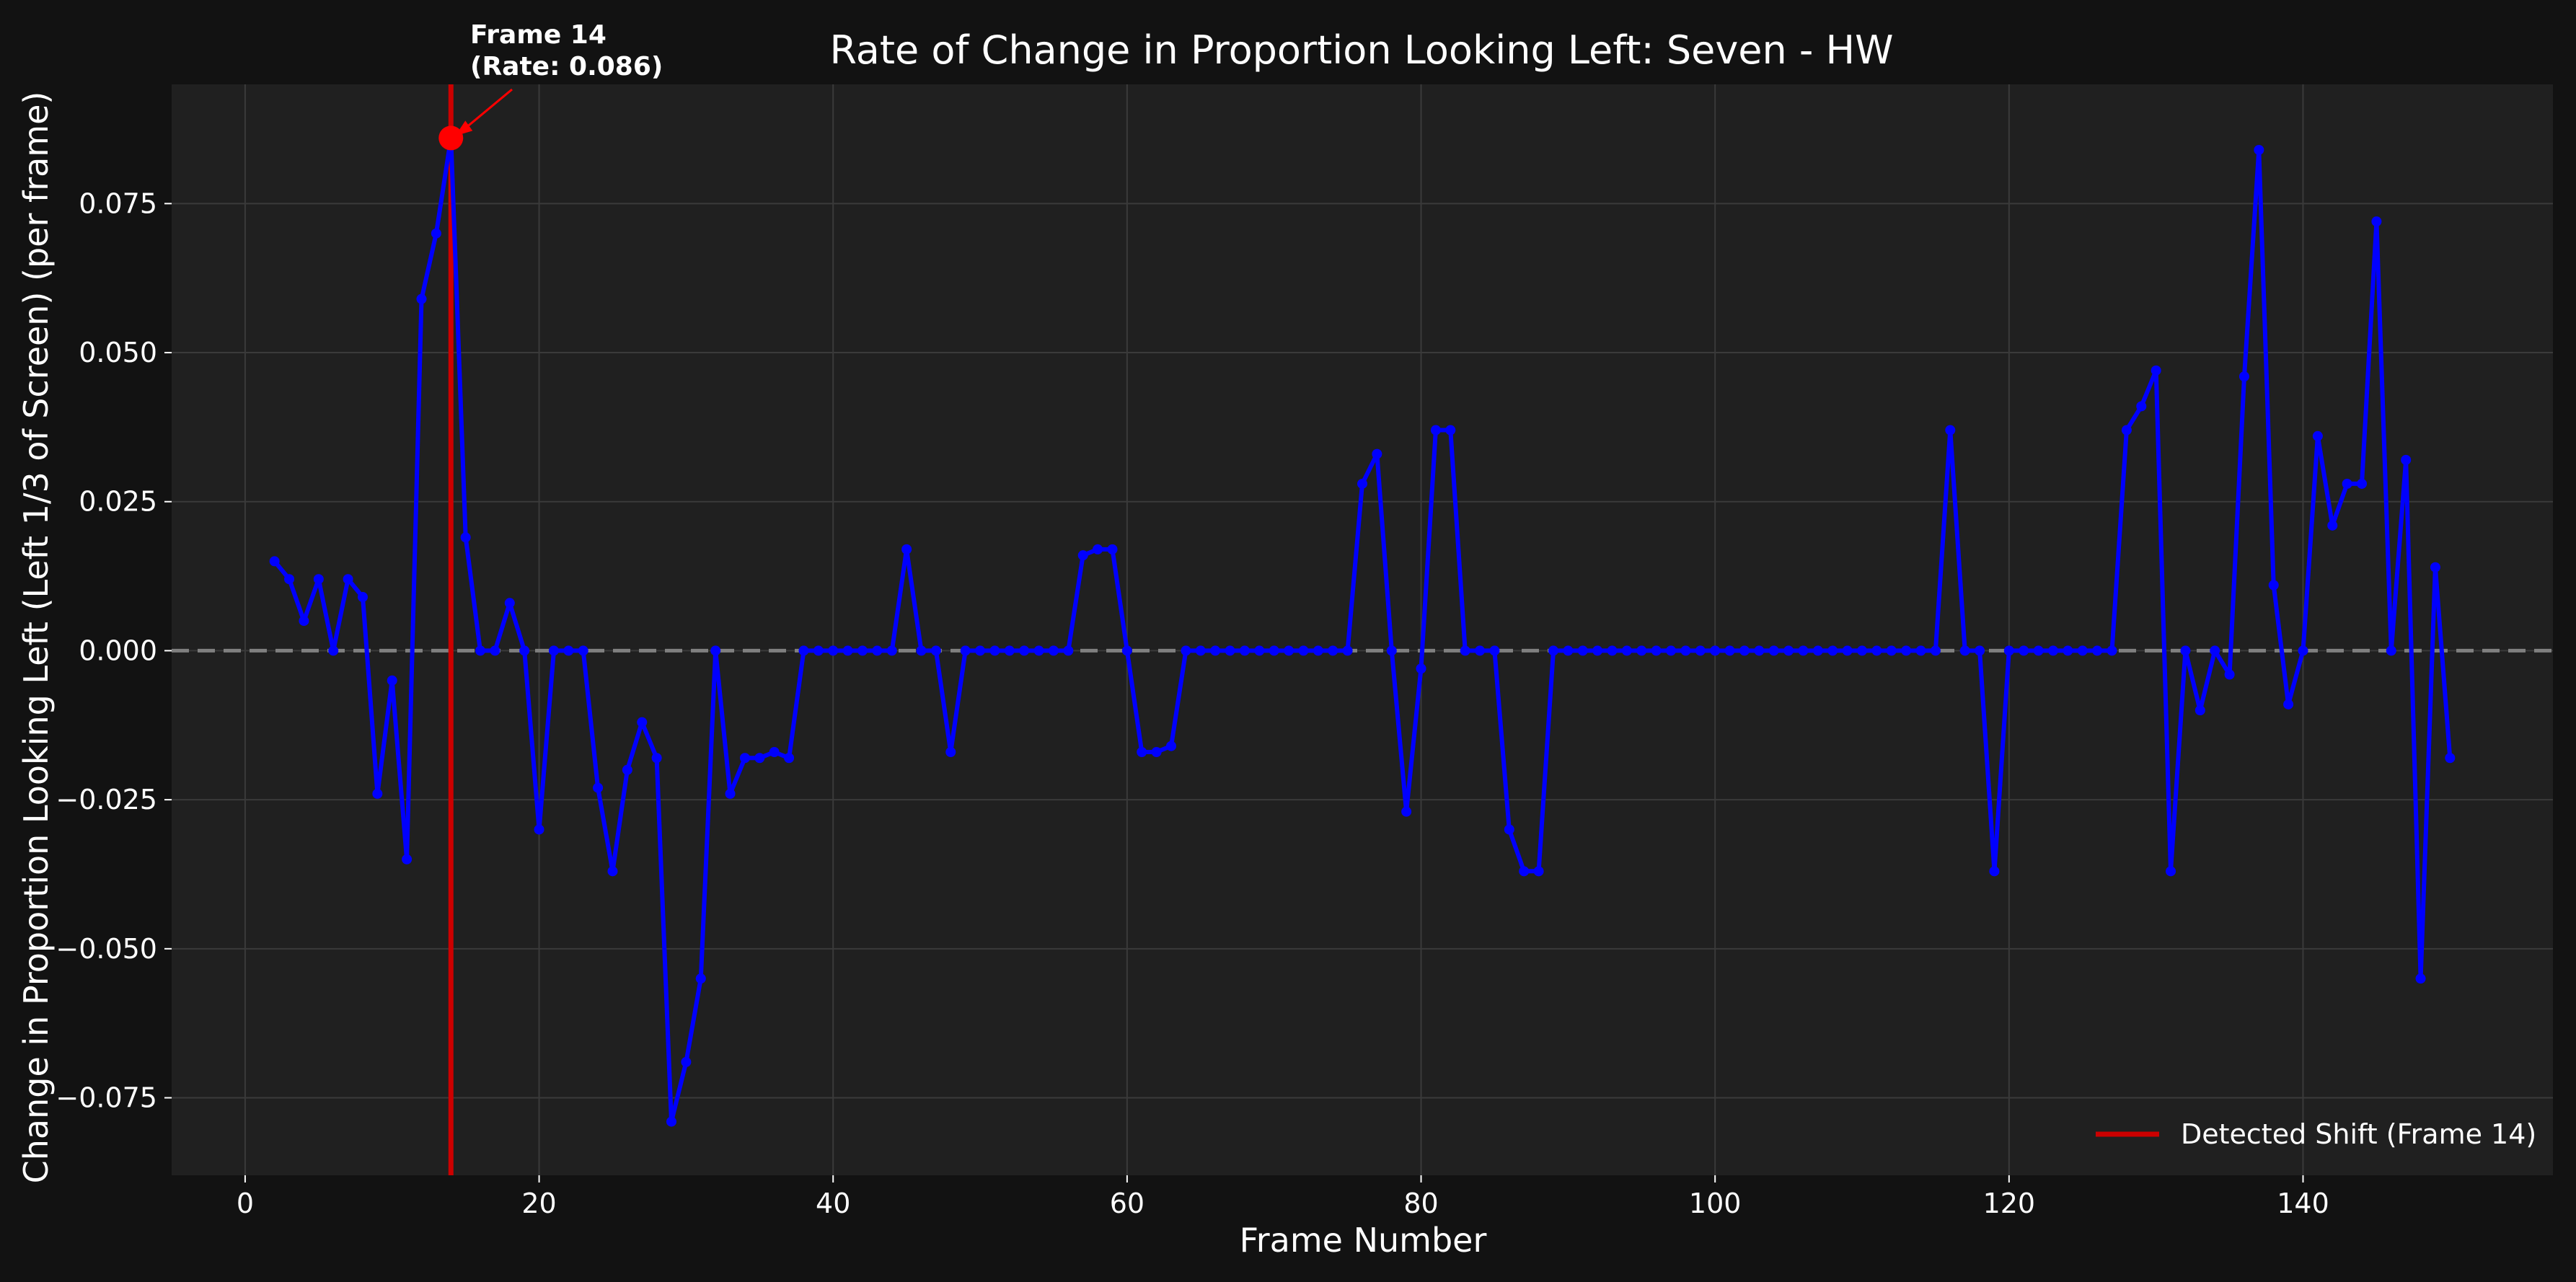 The height and width of the screenshot is (1282, 2576). Describe the element at coordinates (2358, 1134) in the screenshot. I see `legend-entry-shift: Detected Shift (Frame 14)` at that location.